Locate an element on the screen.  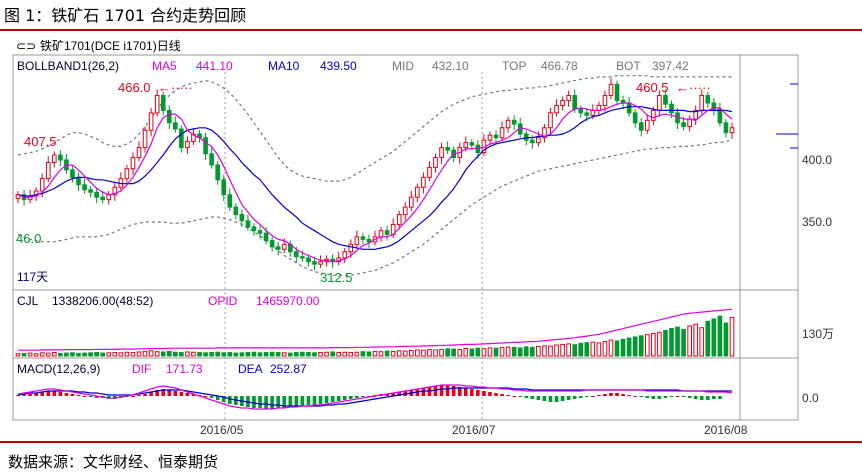
ma10-legend-value: 439.50 is located at coordinates (338, 66).